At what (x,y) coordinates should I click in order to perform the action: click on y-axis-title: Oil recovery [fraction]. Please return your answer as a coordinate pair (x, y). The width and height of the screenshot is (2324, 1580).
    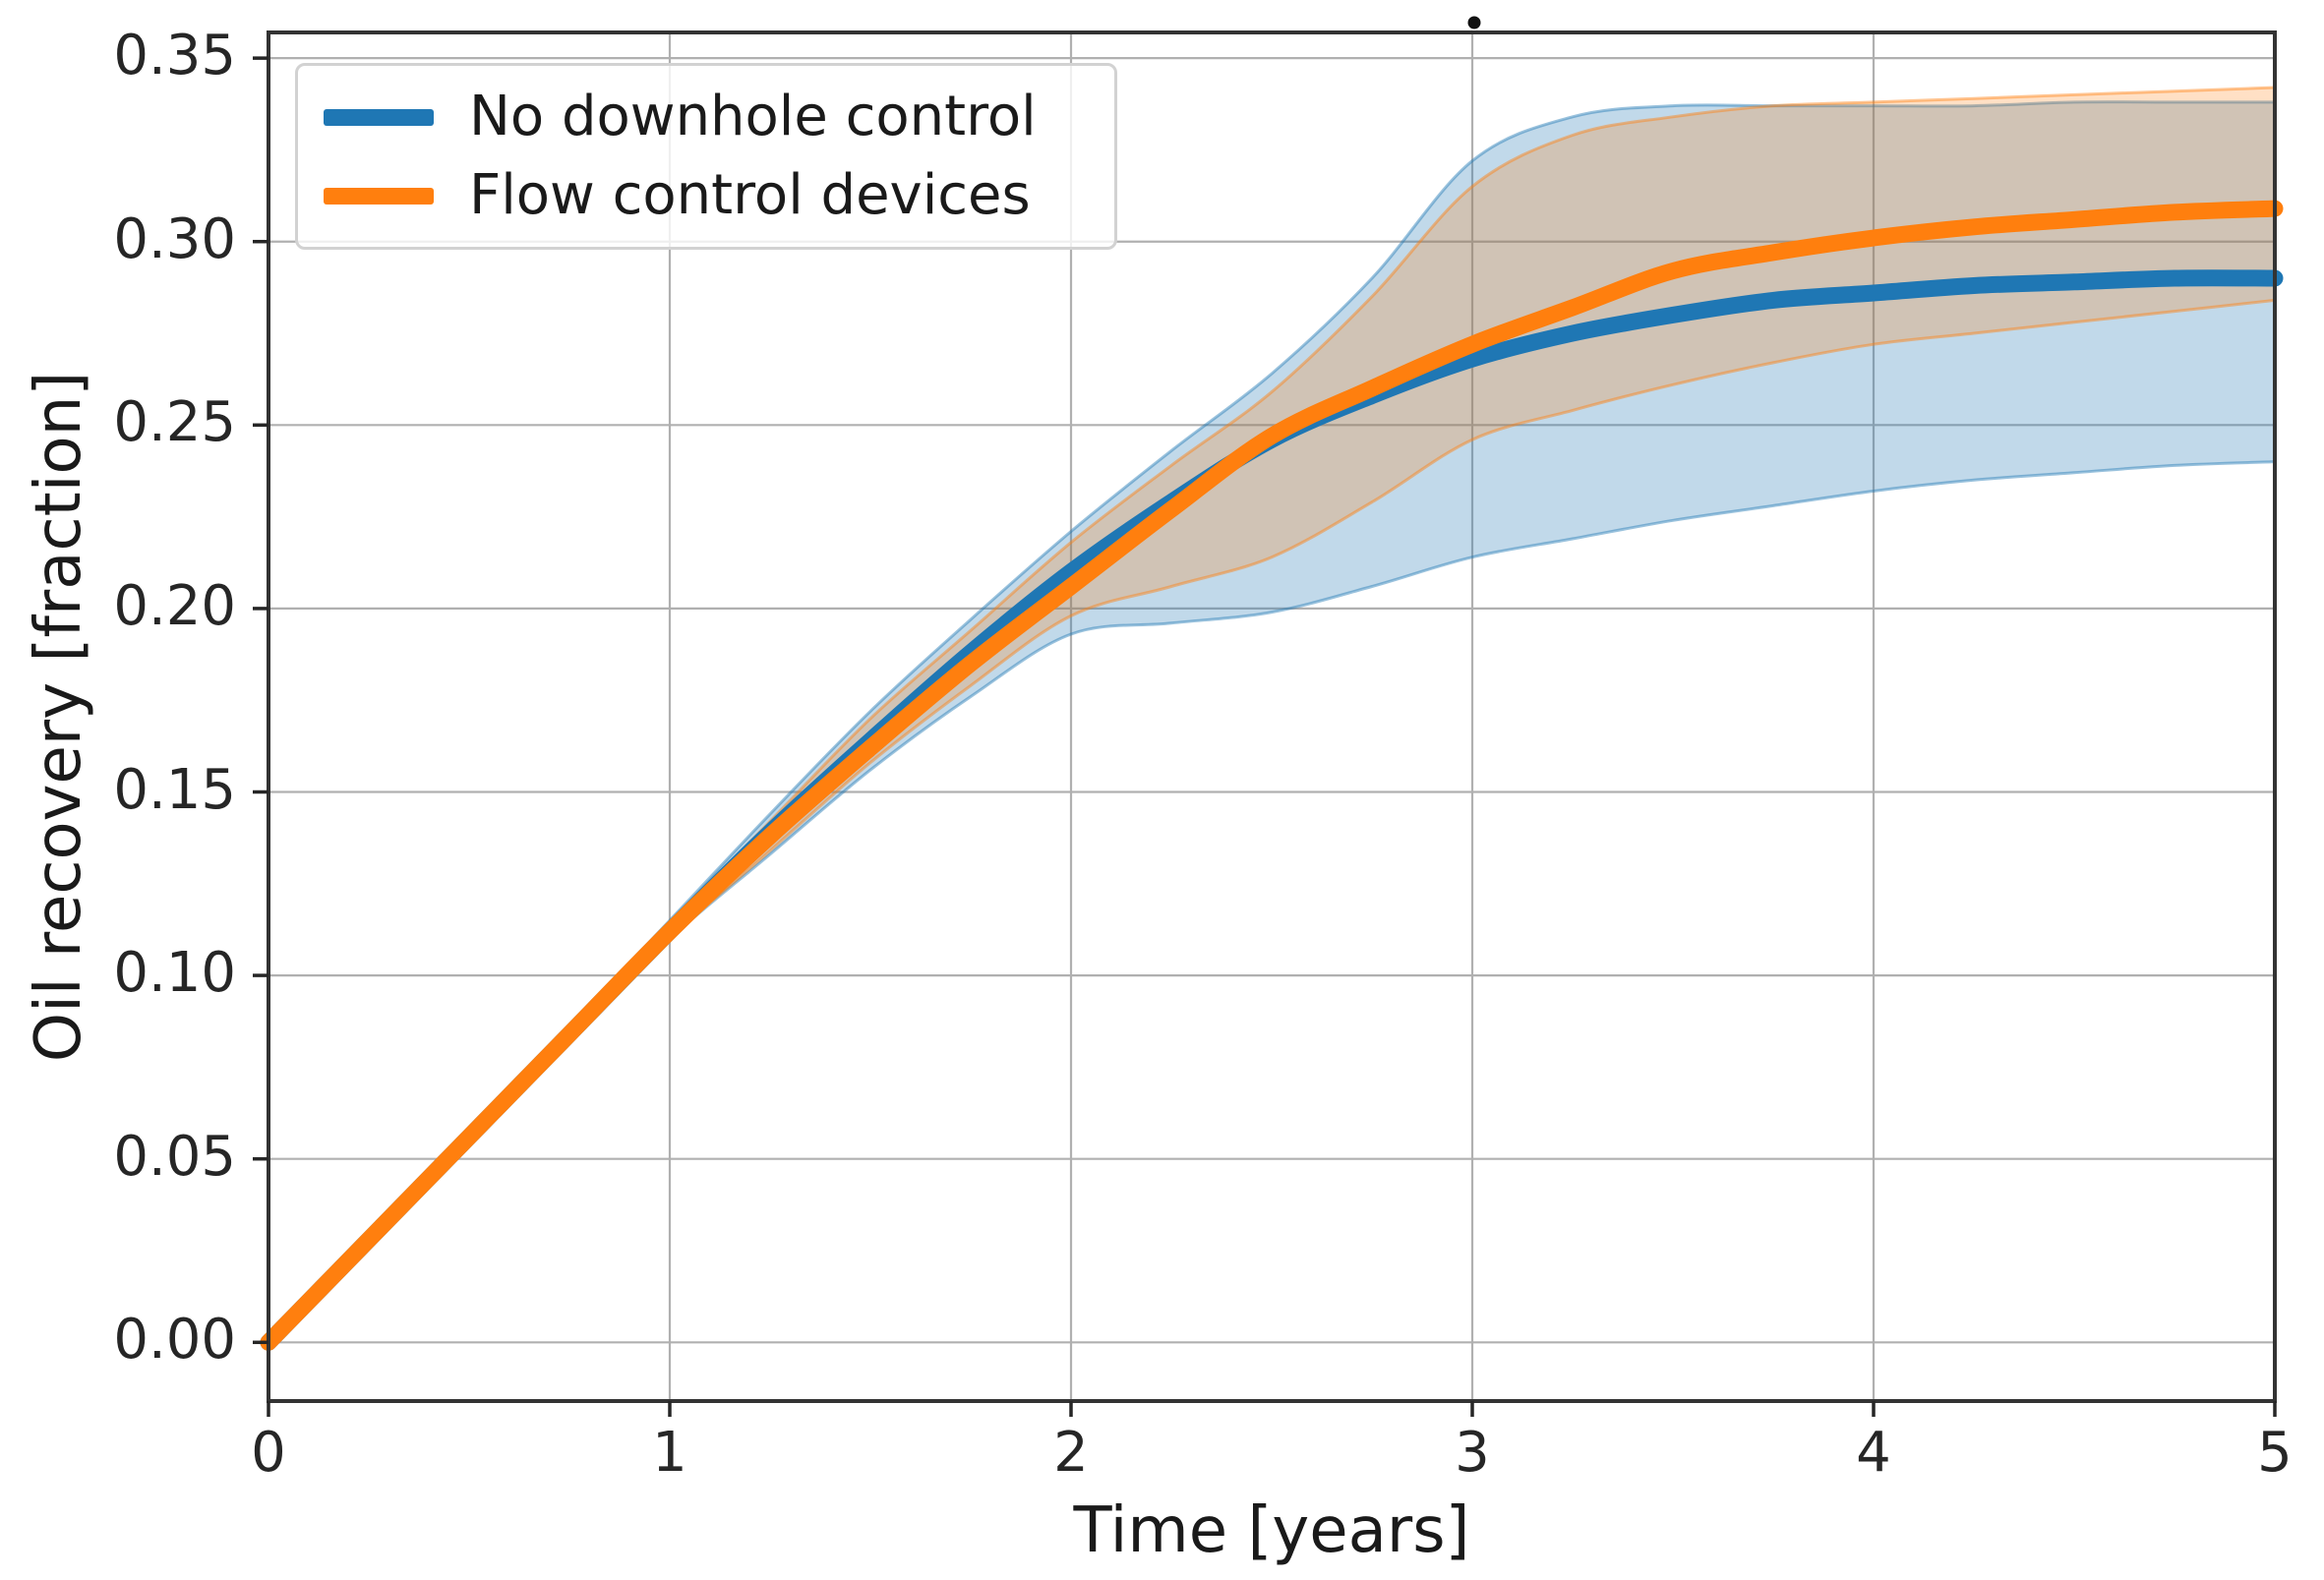
    Looking at the image, I should click on (59, 717).